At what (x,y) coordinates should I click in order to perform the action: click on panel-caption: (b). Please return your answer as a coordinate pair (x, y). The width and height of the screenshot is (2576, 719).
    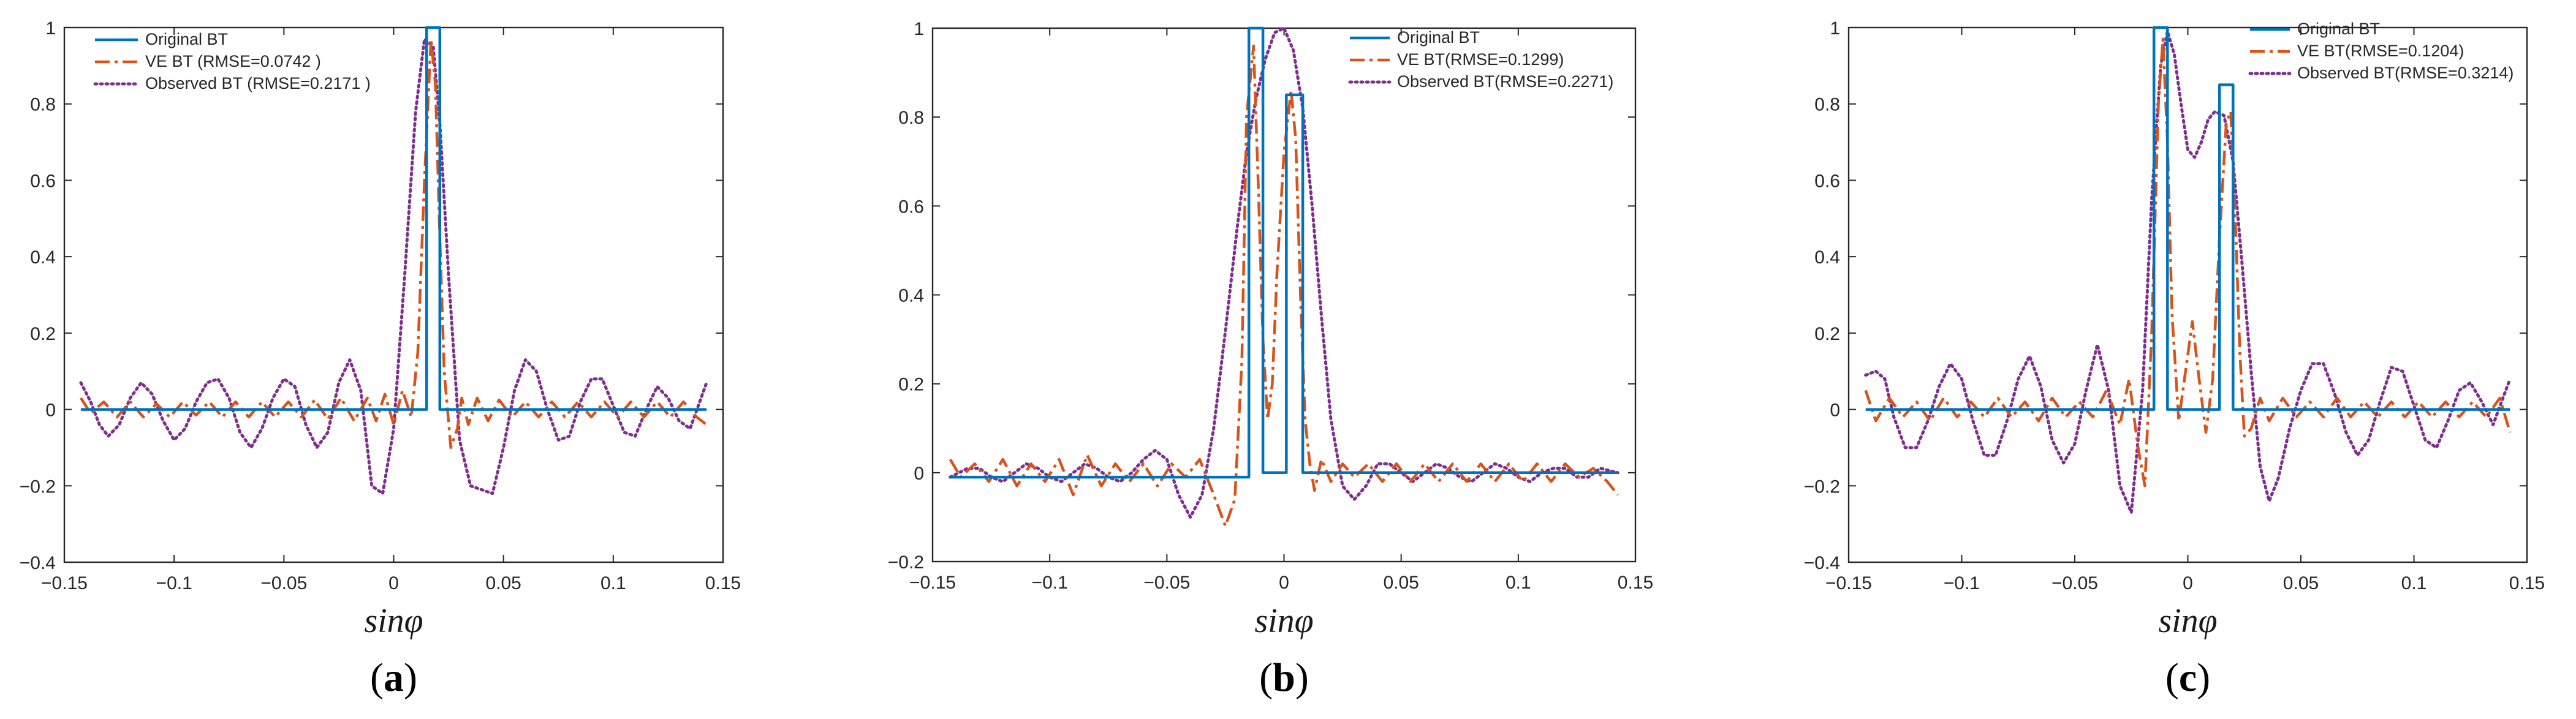
    Looking at the image, I should click on (1284, 677).